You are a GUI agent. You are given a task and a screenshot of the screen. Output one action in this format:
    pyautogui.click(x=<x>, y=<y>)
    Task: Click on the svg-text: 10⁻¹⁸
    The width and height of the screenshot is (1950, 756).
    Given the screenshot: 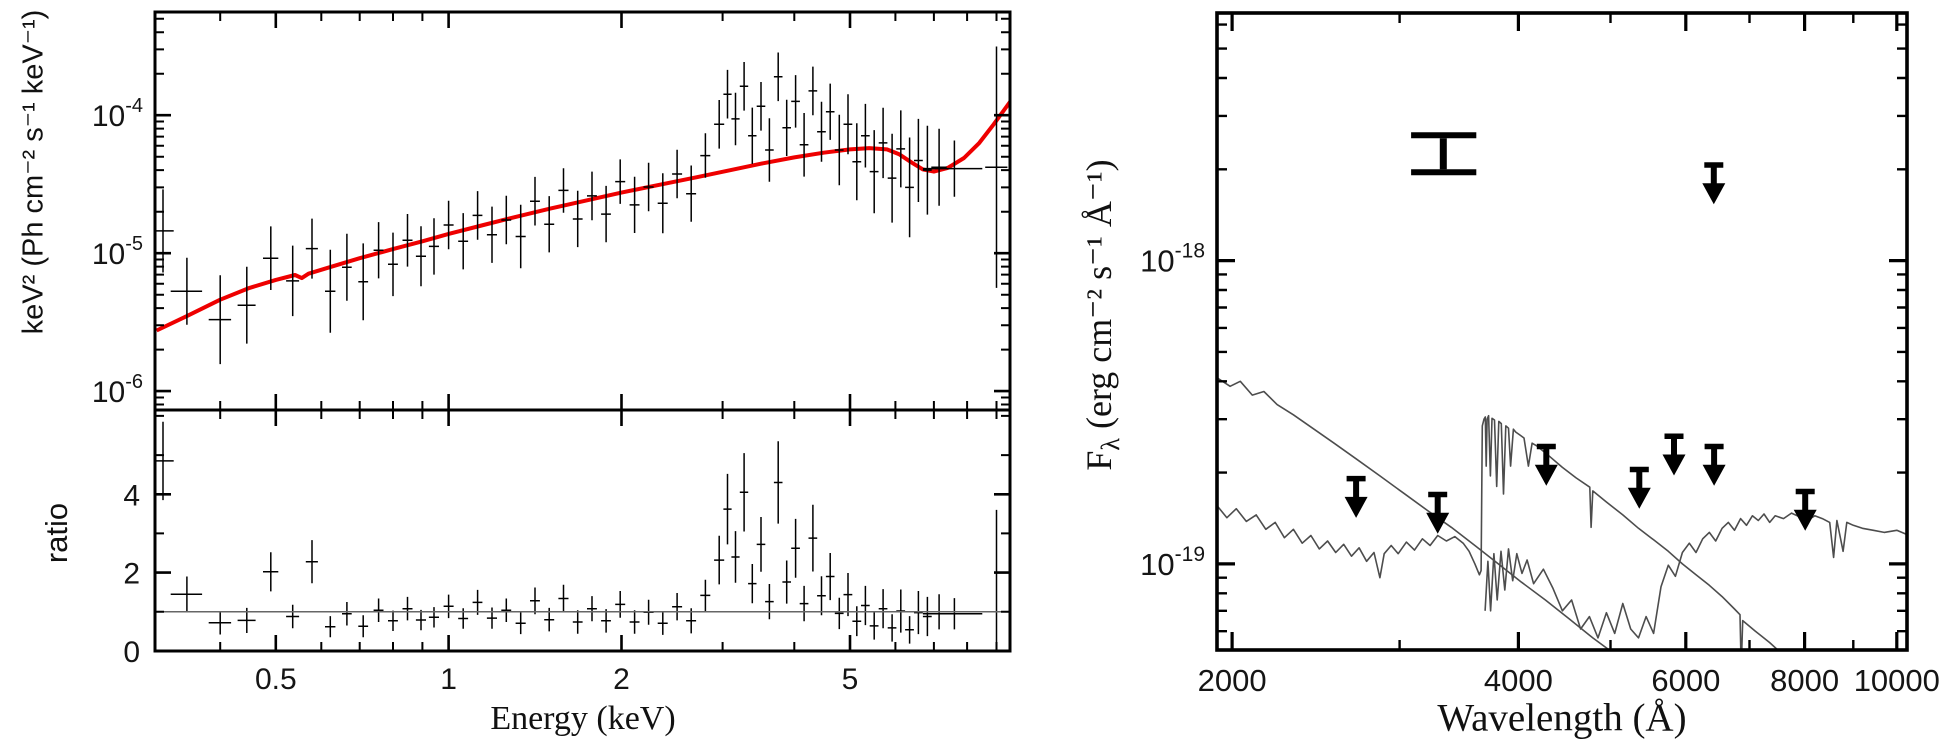 What is the action you would take?
    pyautogui.click(x=1172, y=259)
    